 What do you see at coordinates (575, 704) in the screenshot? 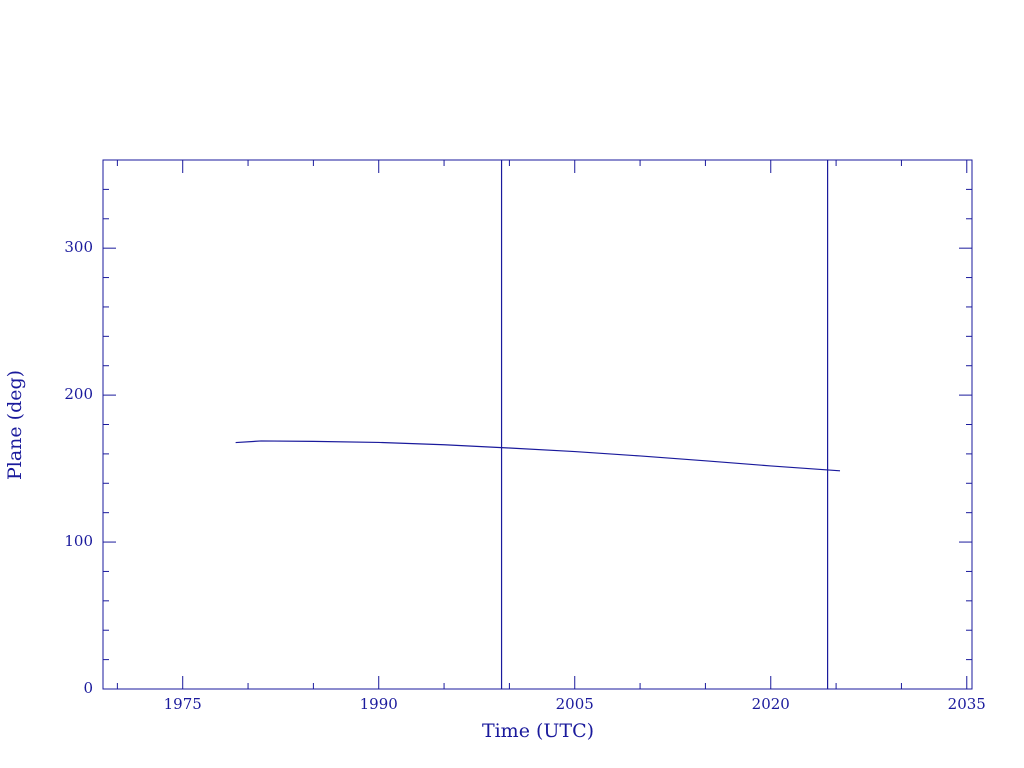
I see `x-tick-label: 2005` at bounding box center [575, 704].